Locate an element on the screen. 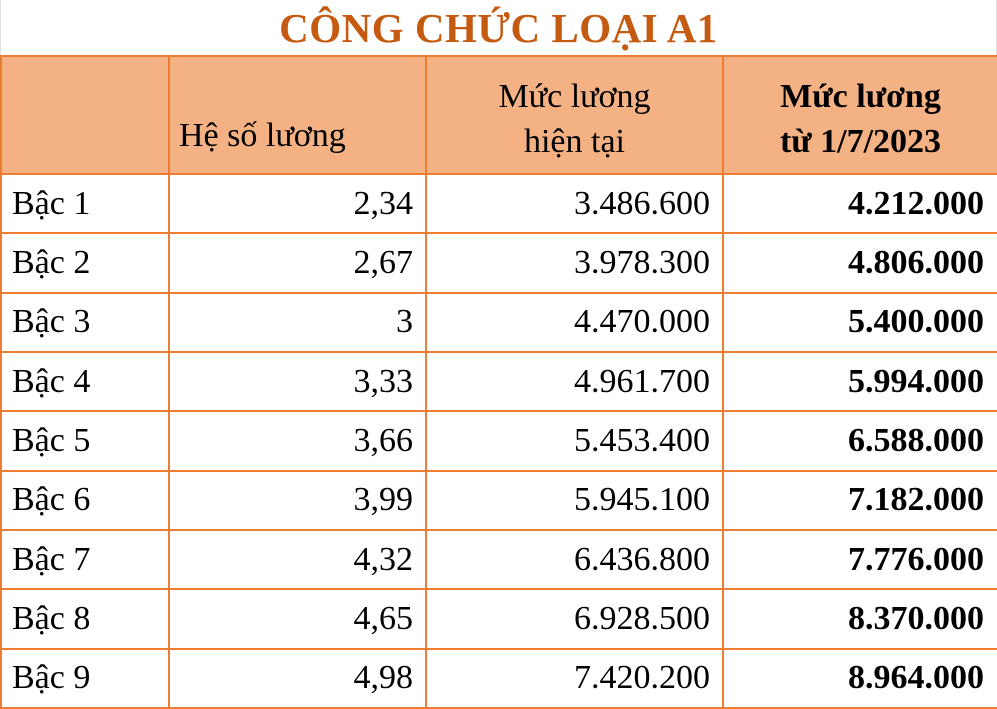 Image resolution: width=997 pixels, height=709 pixels. current-salary-cell: 4.470.000 is located at coordinates (574, 322).